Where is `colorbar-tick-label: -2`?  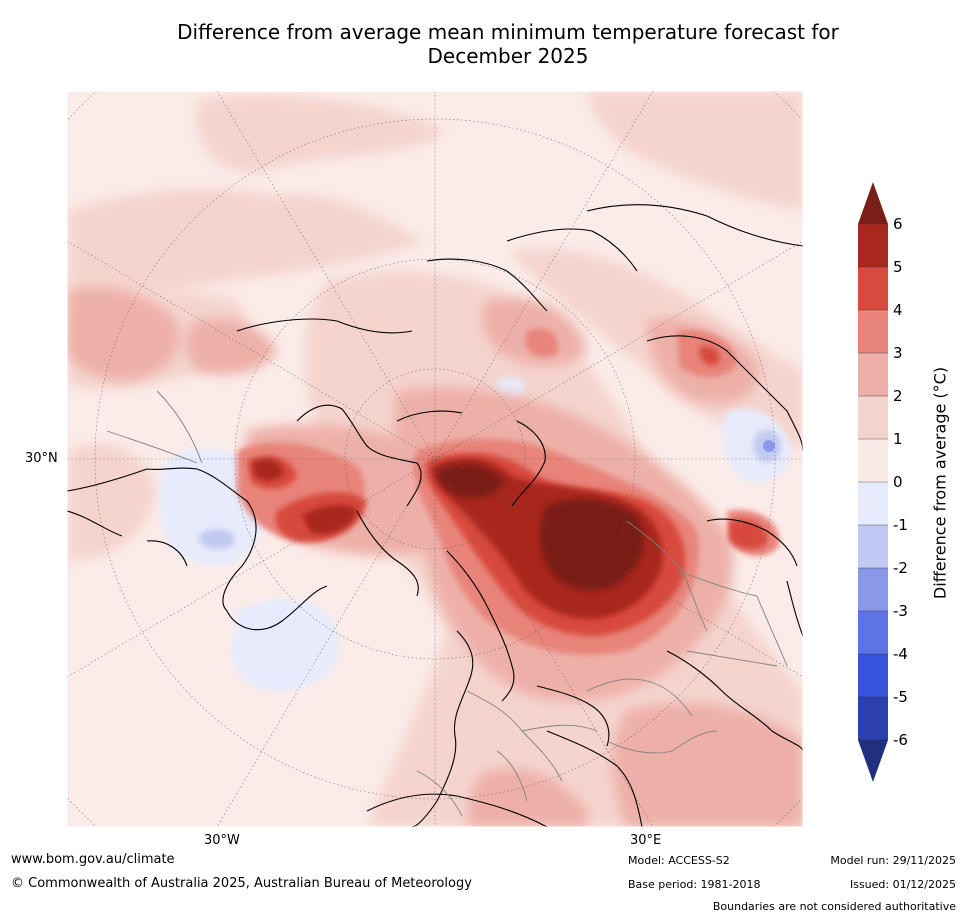 colorbar-tick-label: -2 is located at coordinates (900, 568).